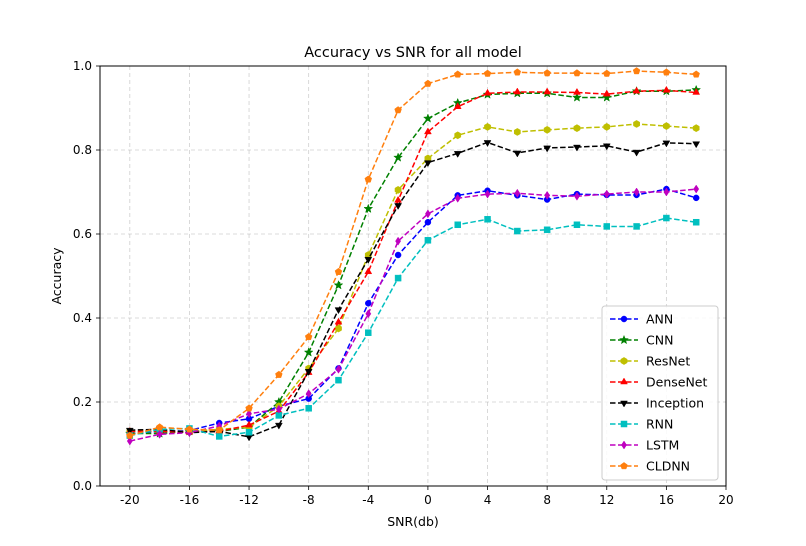  What do you see at coordinates (249, 500) in the screenshot?
I see `x-tick-label: -12` at bounding box center [249, 500].